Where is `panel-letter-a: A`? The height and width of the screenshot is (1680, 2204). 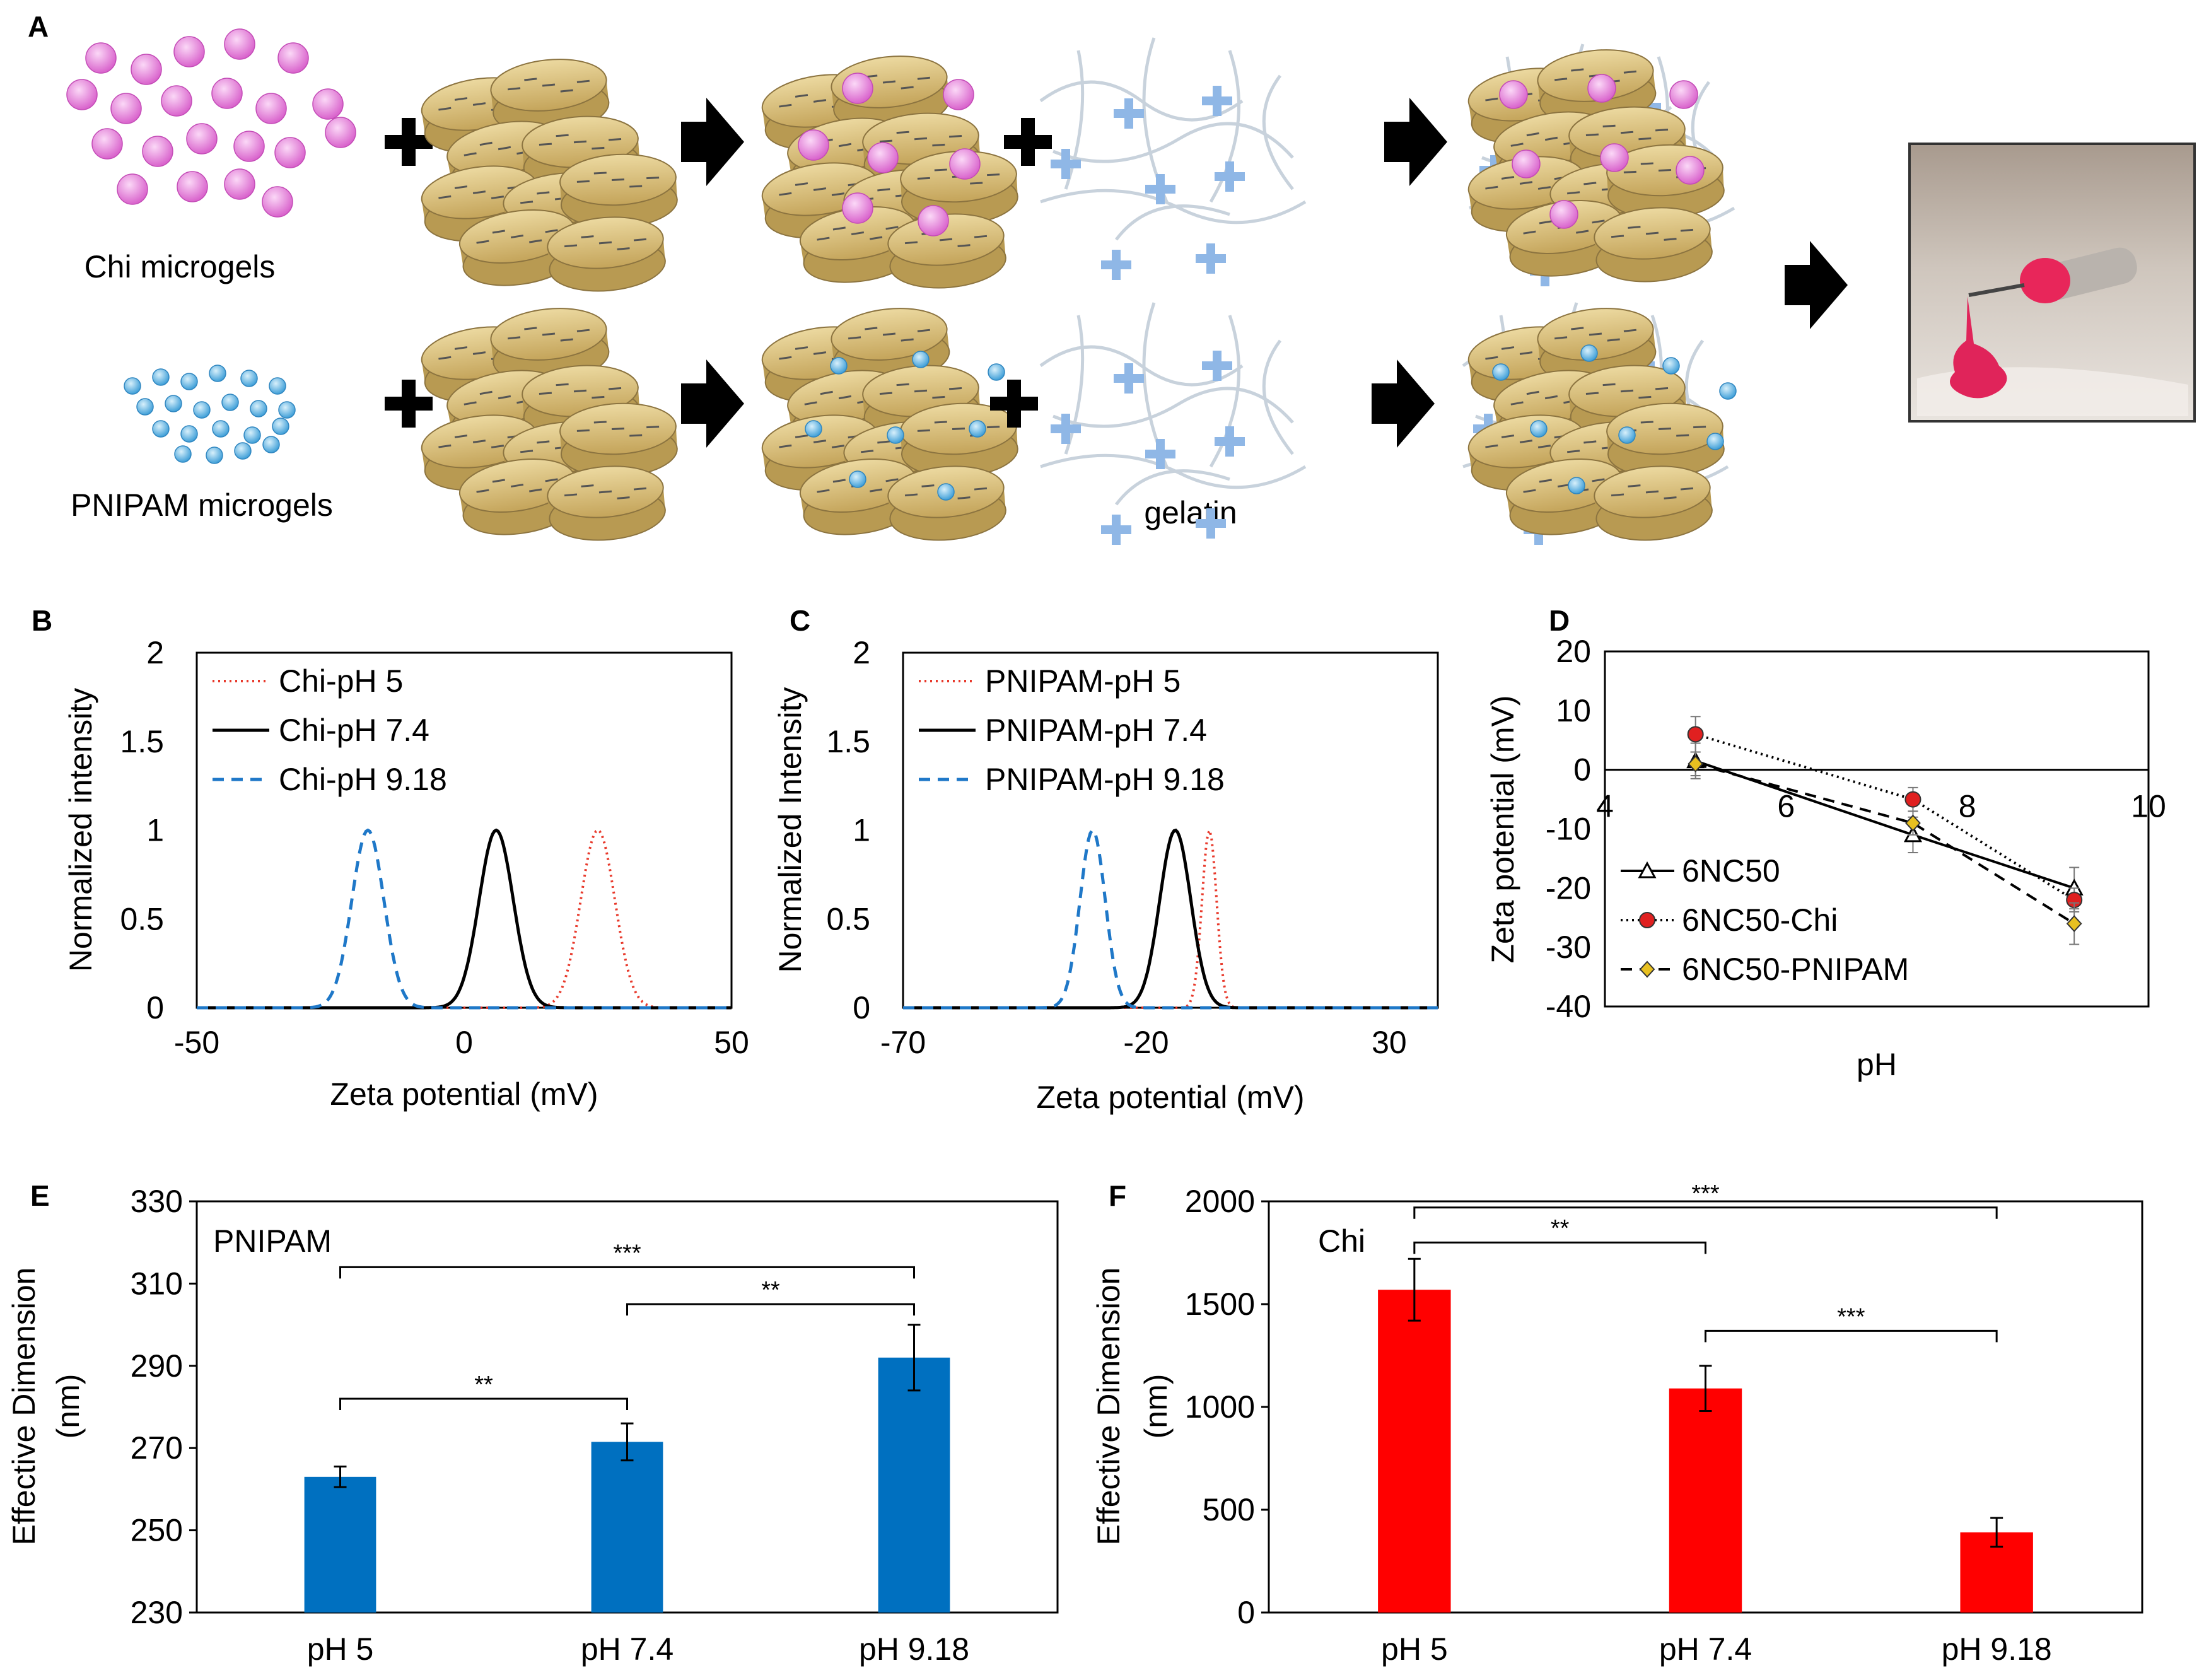 panel-letter-a: A is located at coordinates (38, 26).